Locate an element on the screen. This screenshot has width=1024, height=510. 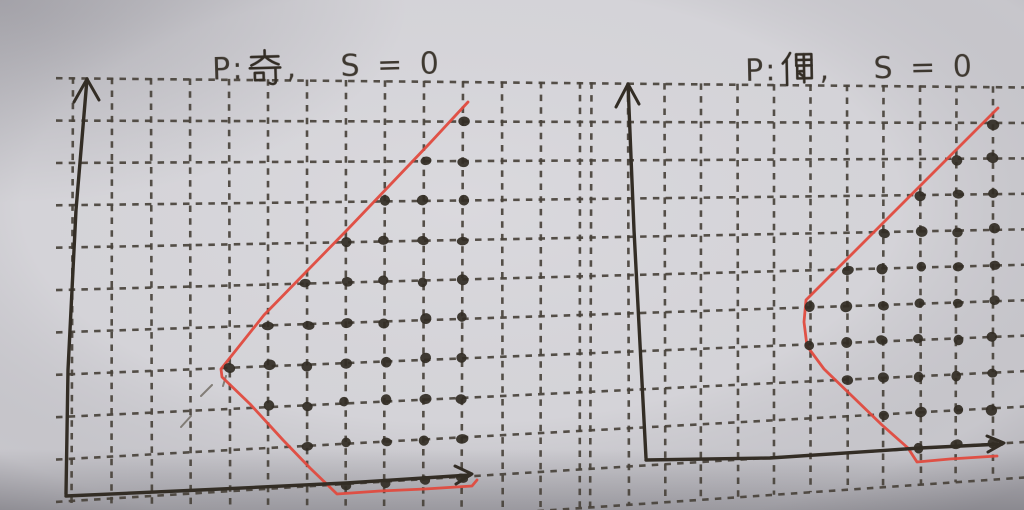
title-suffix: , S = 0 is located at coordinates (364, 66).